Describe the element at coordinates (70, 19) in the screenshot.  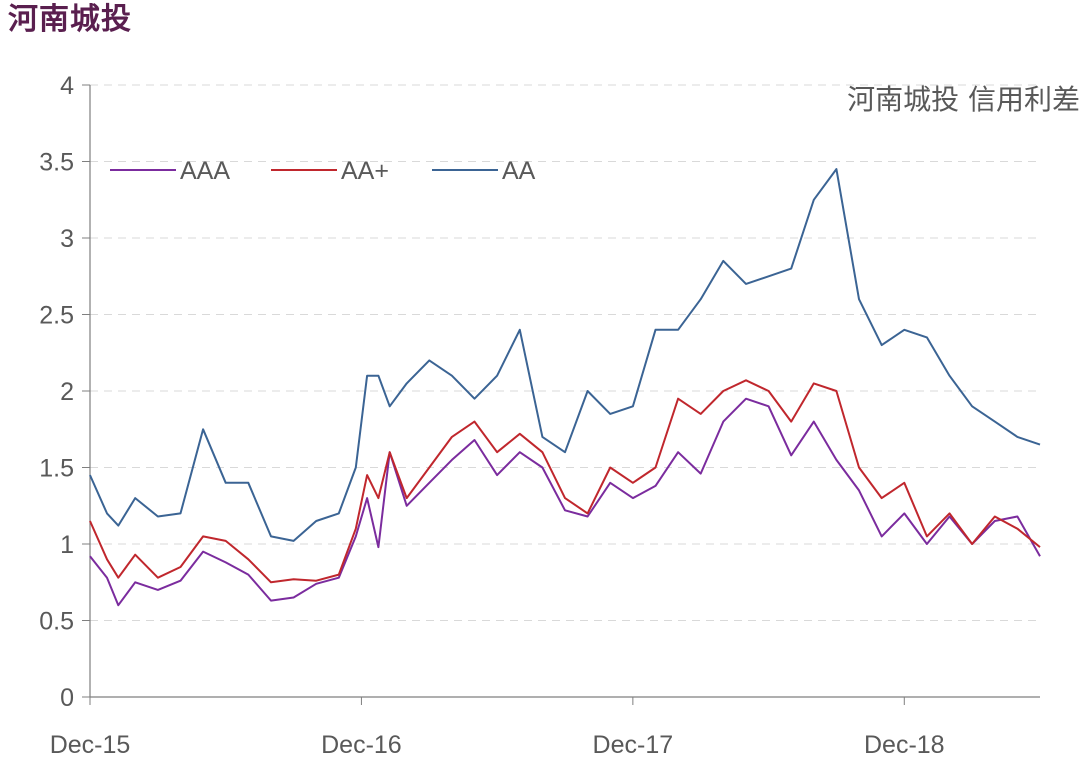
I see `page-title: 河南城投` at that location.